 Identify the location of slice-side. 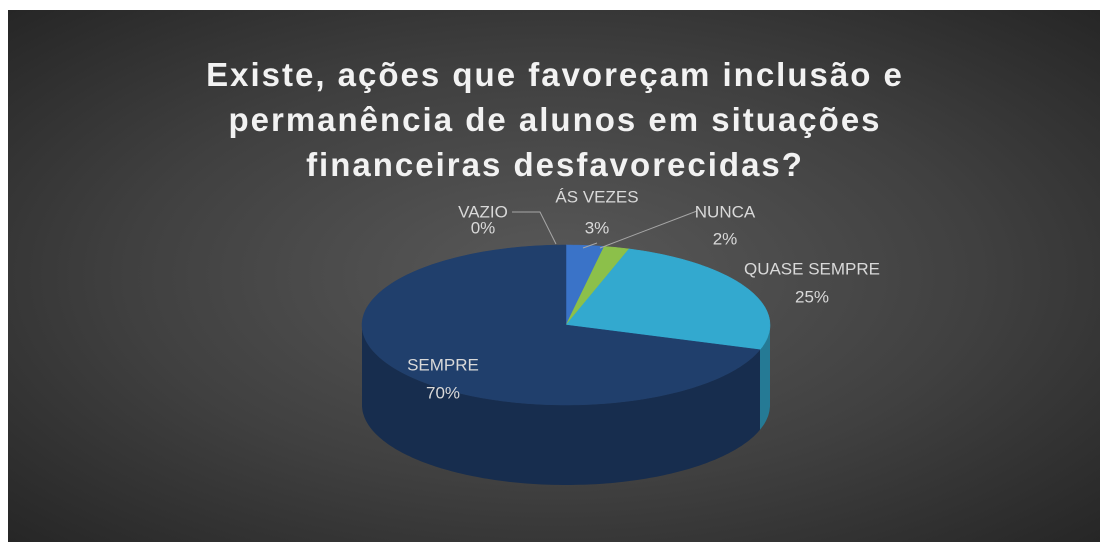
(765, 377).